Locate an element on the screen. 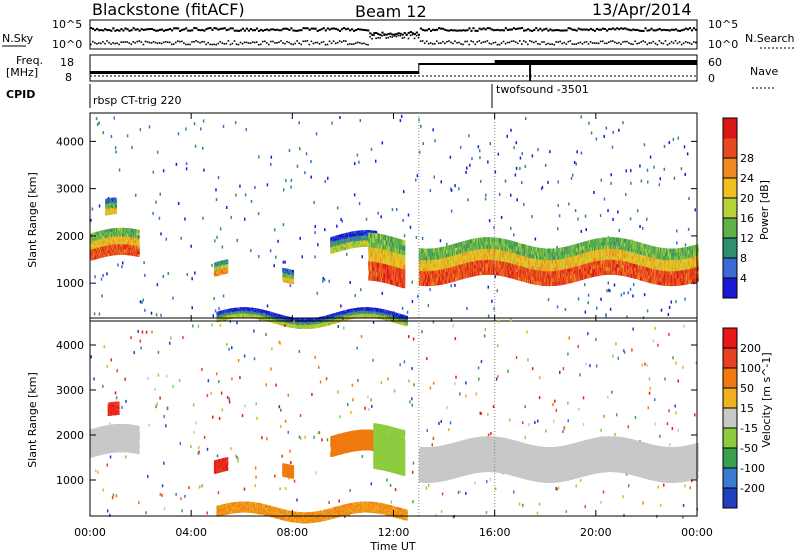 The image size is (800, 554). freq-label: Freq. is located at coordinates (29, 60).